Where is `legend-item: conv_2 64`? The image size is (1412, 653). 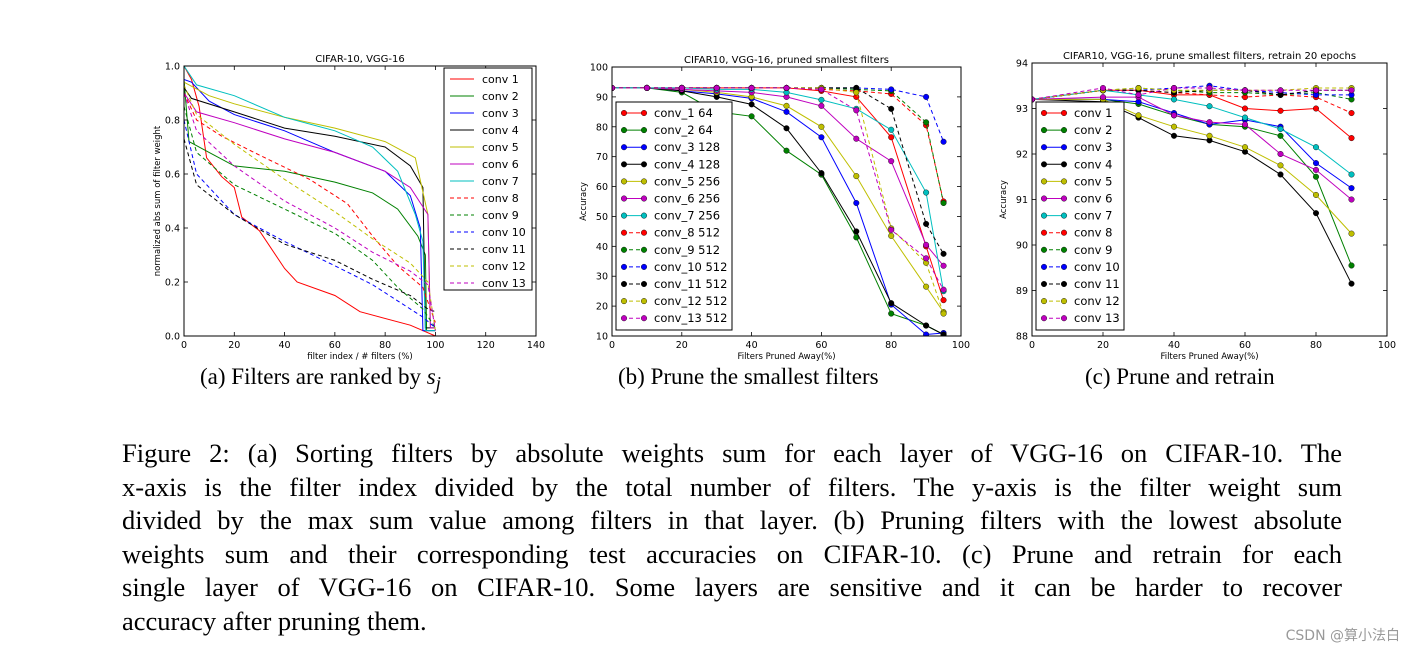 legend-item: conv_2 64 is located at coordinates (667, 130).